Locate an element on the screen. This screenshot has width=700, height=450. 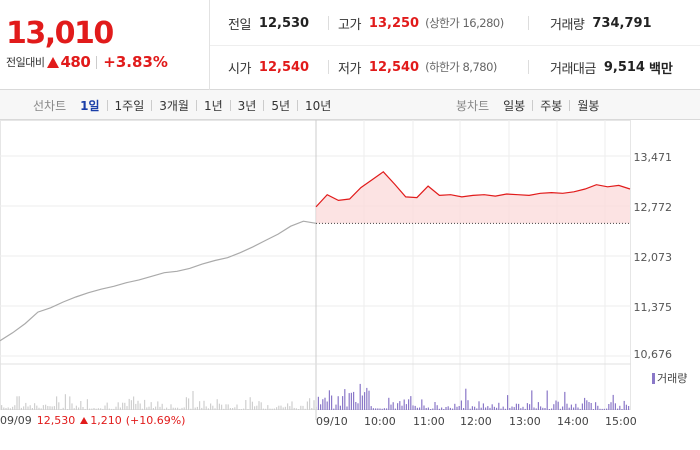
volume-legend: 거래량 is located at coordinates (669, 378).